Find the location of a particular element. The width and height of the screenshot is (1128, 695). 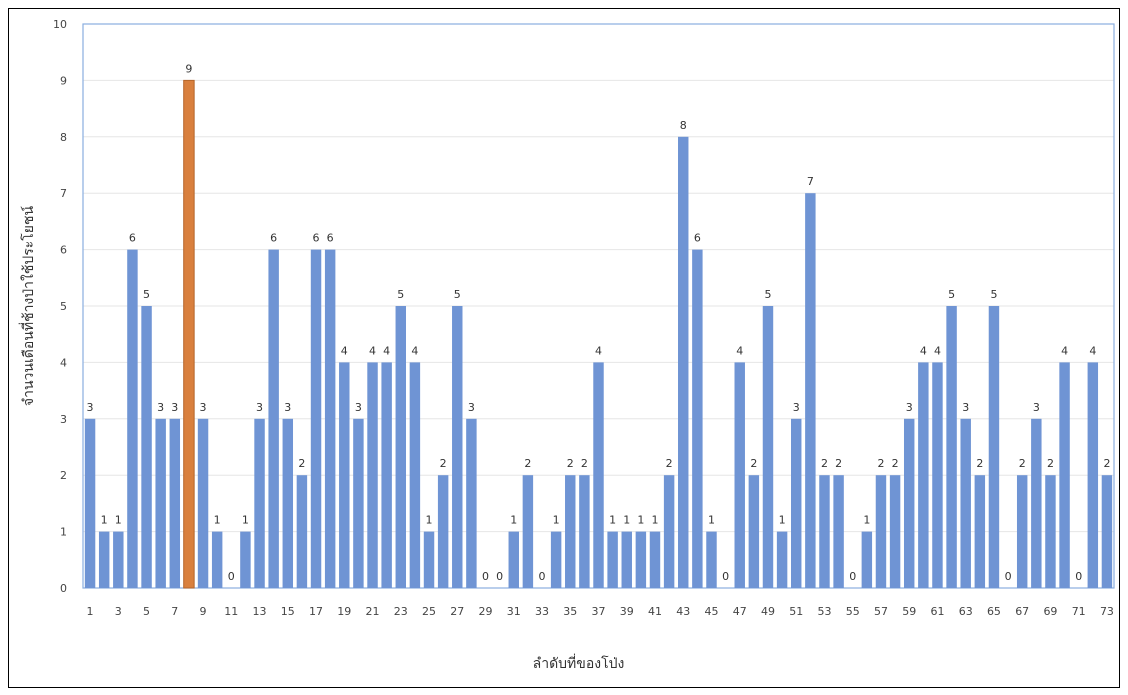

x-tick-label: 45 is located at coordinates (711, 611).